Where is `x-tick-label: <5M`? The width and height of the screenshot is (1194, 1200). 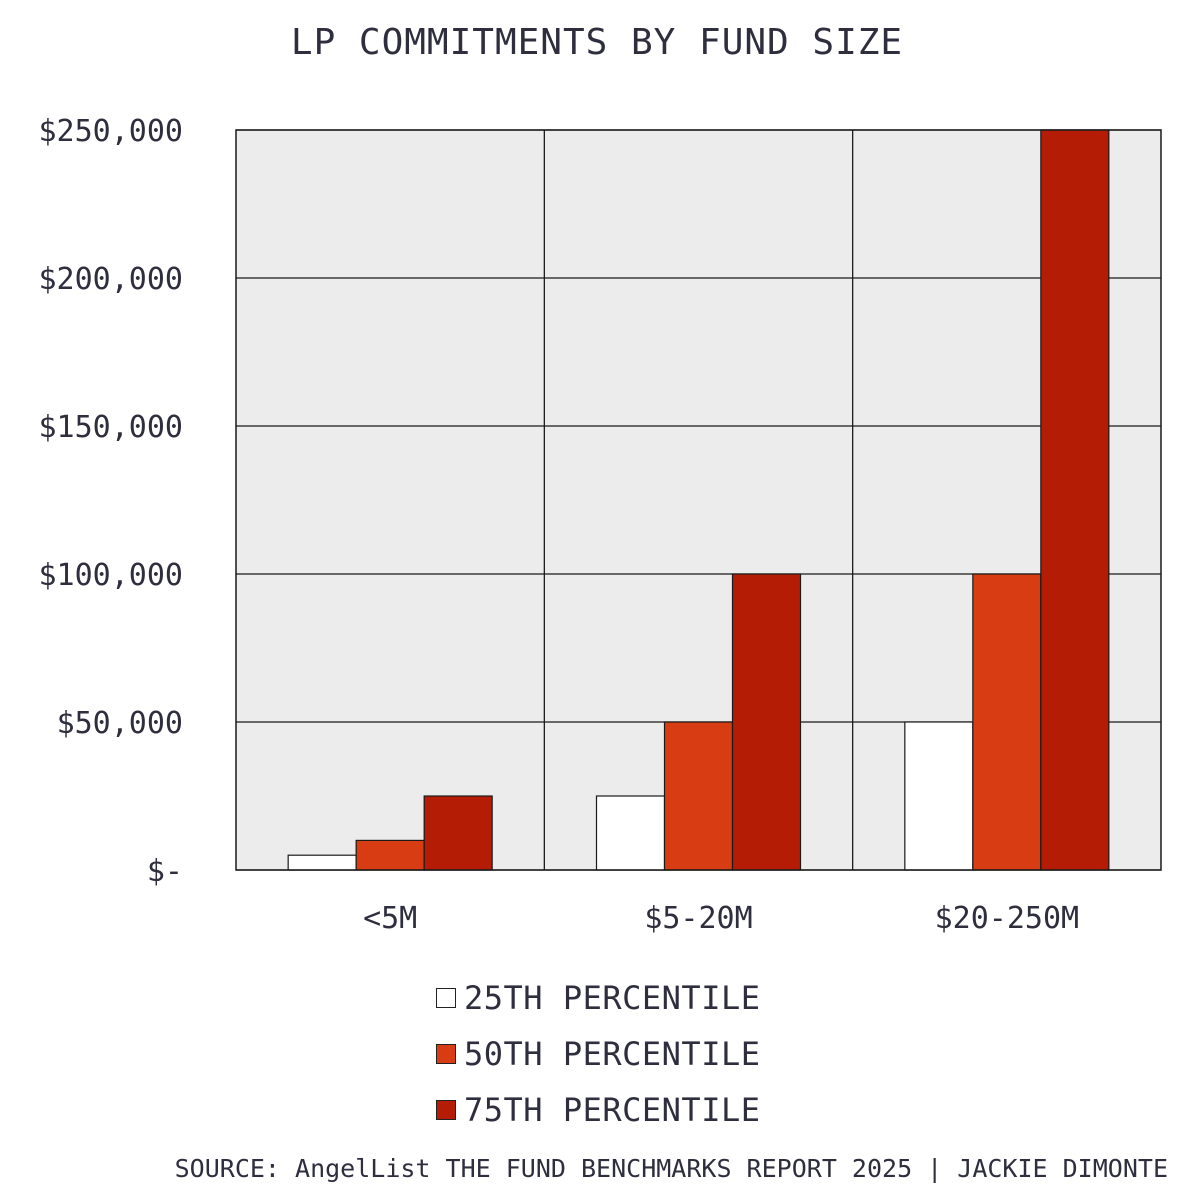
x-tick-label: <5M is located at coordinates (390, 918).